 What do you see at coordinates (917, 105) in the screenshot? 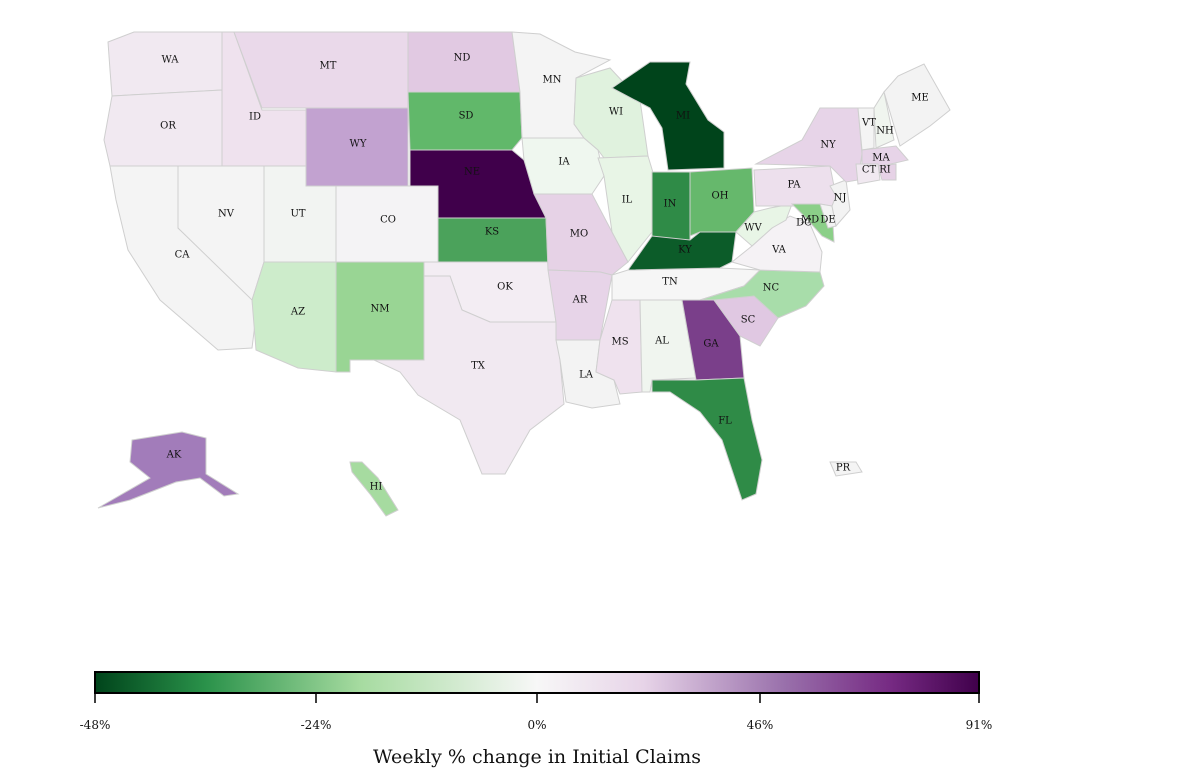
I see `state-me` at bounding box center [917, 105].